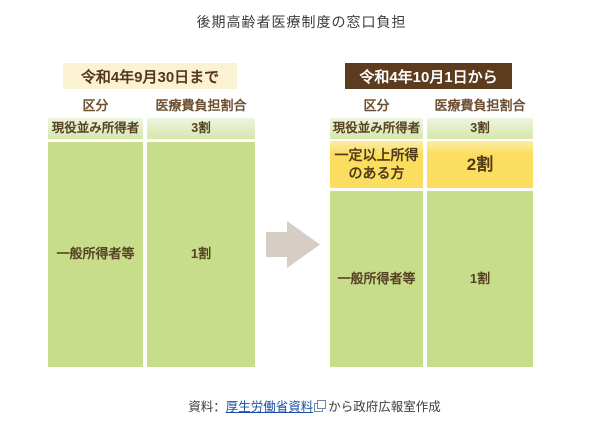 Image resolution: width=603 pixels, height=433 pixels. Describe the element at coordinates (150, 76) in the screenshot. I see `before-period-header: 令和4年9月30日まで` at that location.